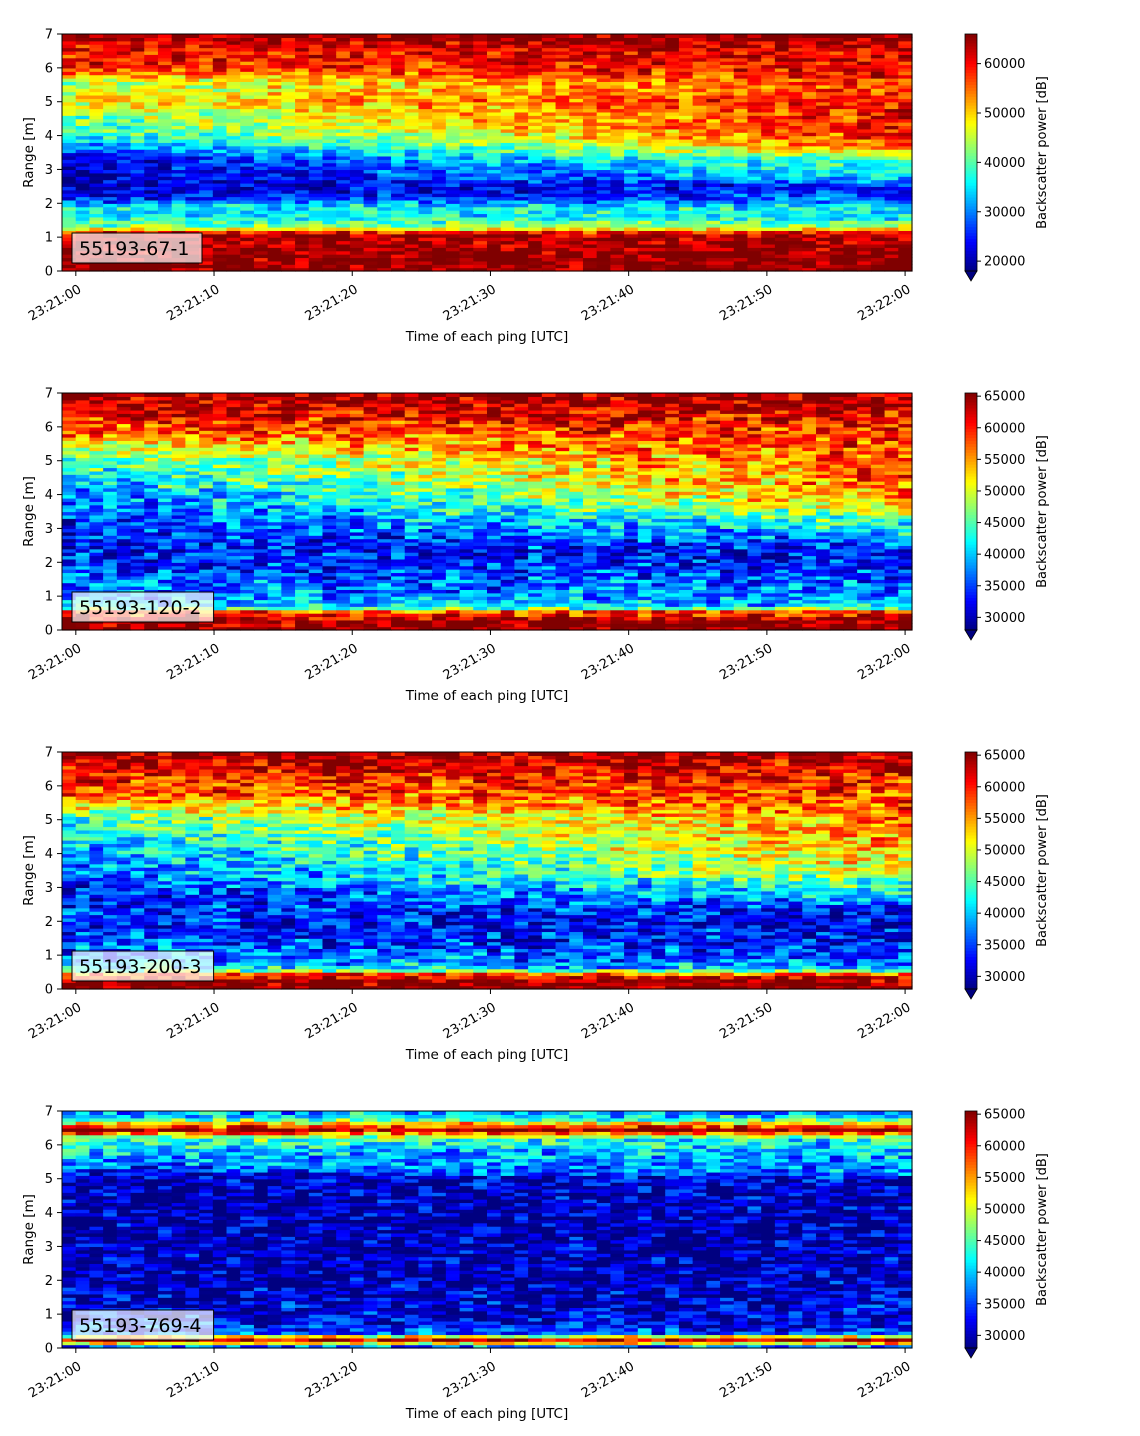 The height and width of the screenshot is (1436, 1140). What do you see at coordinates (134, 249) in the screenshot?
I see `panel-label-text: 55193-67-1` at bounding box center [134, 249].